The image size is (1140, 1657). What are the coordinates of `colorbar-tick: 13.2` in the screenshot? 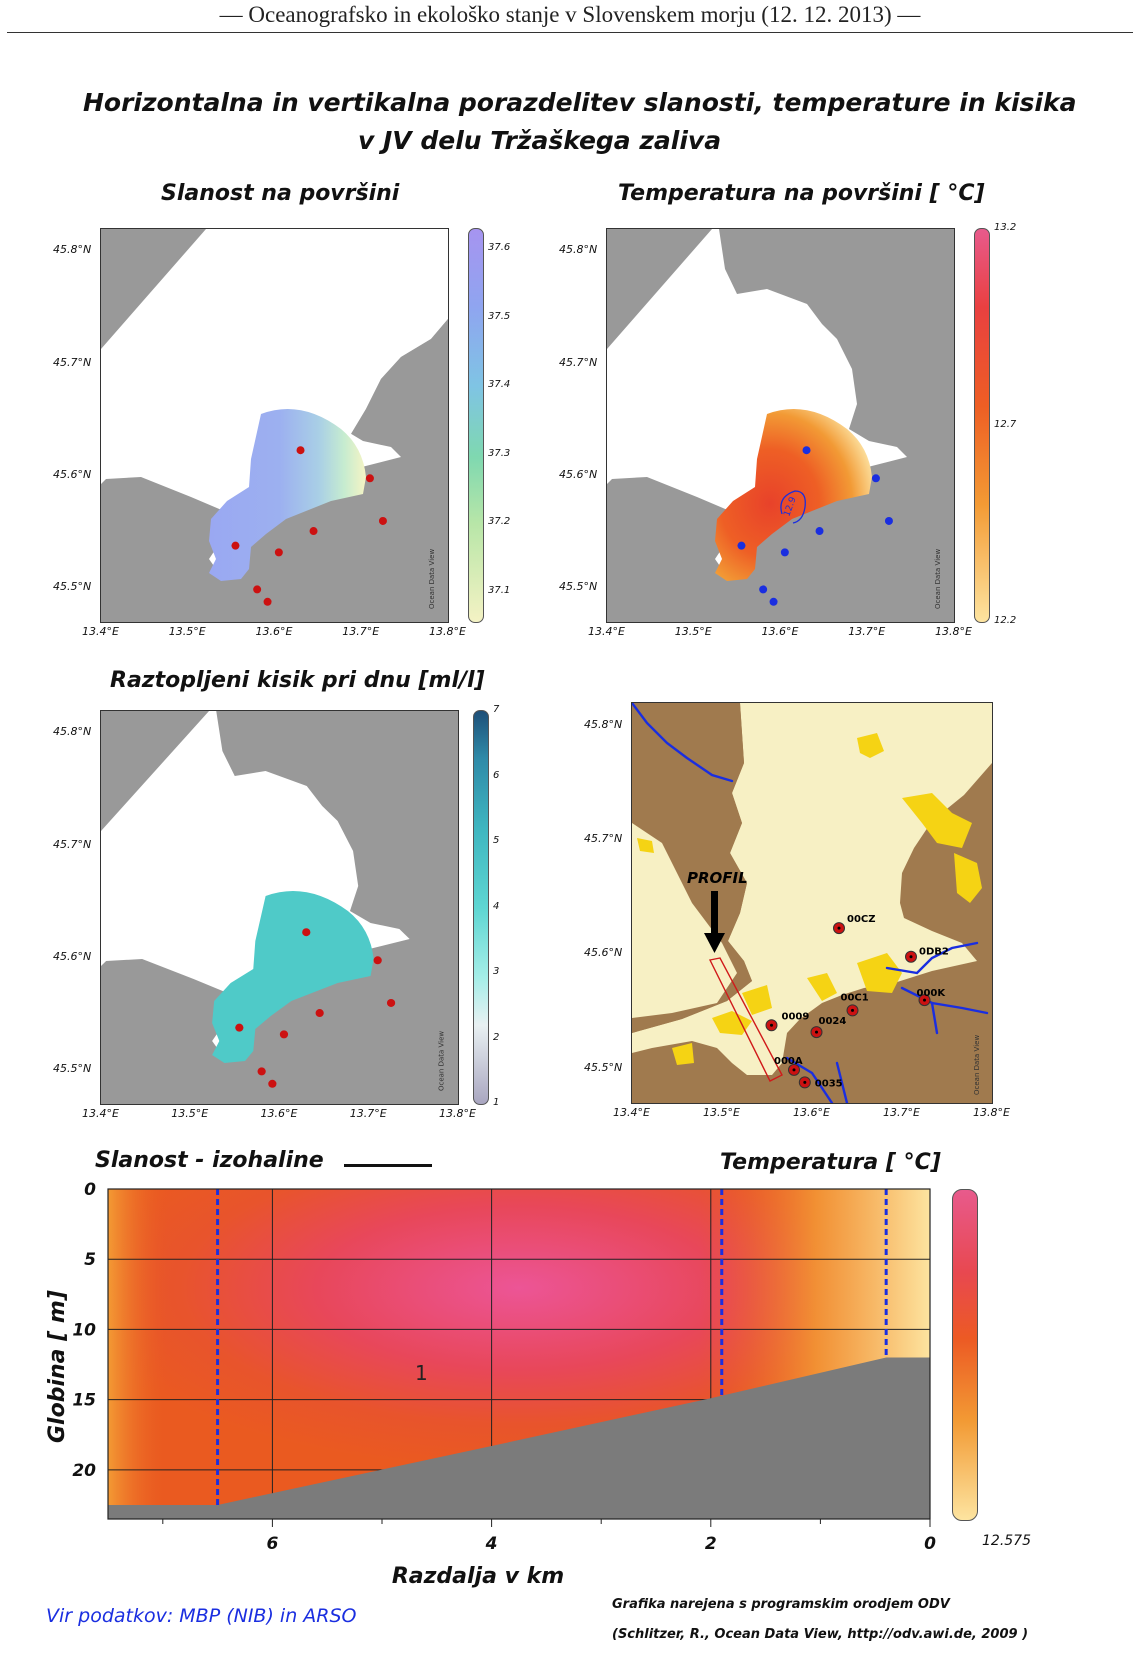 It's located at (1005, 227).